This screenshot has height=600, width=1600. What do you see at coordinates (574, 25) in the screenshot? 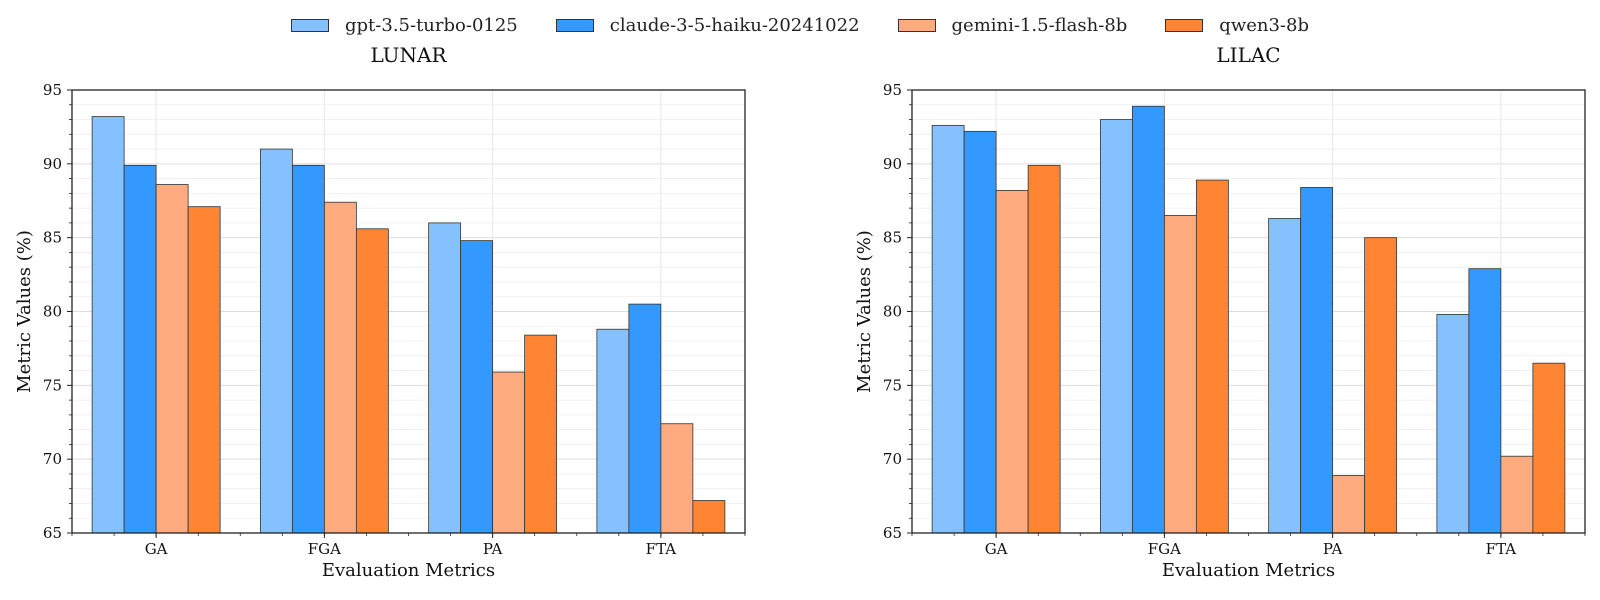
I see `legend-swatch-claude` at bounding box center [574, 25].